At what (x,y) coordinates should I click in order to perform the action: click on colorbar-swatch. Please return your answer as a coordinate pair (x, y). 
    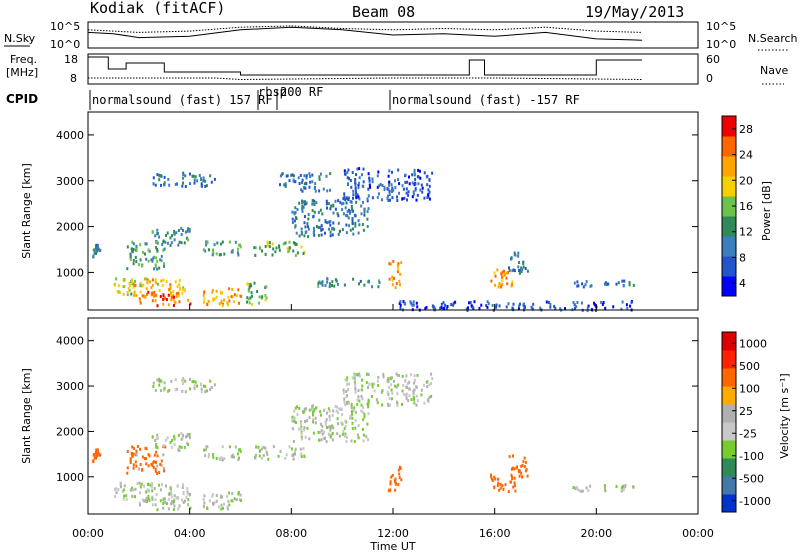
    Looking at the image, I should click on (729, 246).